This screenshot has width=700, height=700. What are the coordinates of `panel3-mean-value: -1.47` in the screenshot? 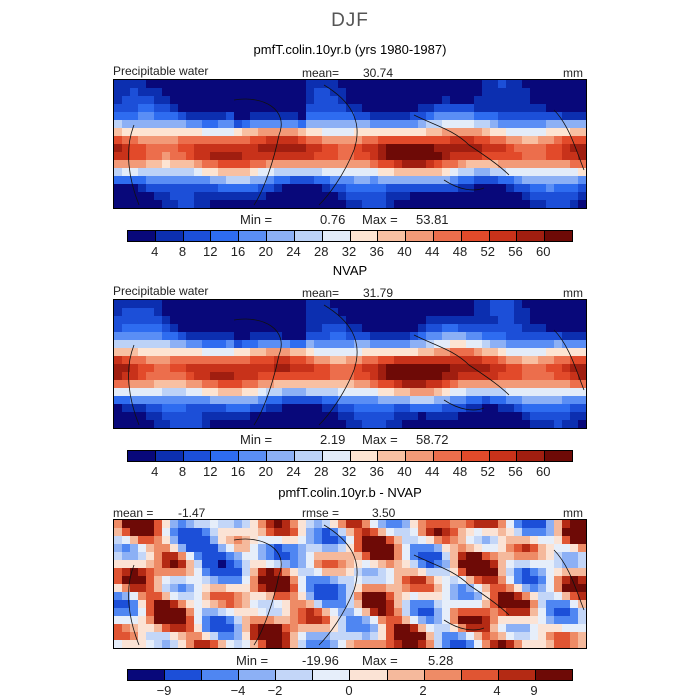 It's located at (192, 513).